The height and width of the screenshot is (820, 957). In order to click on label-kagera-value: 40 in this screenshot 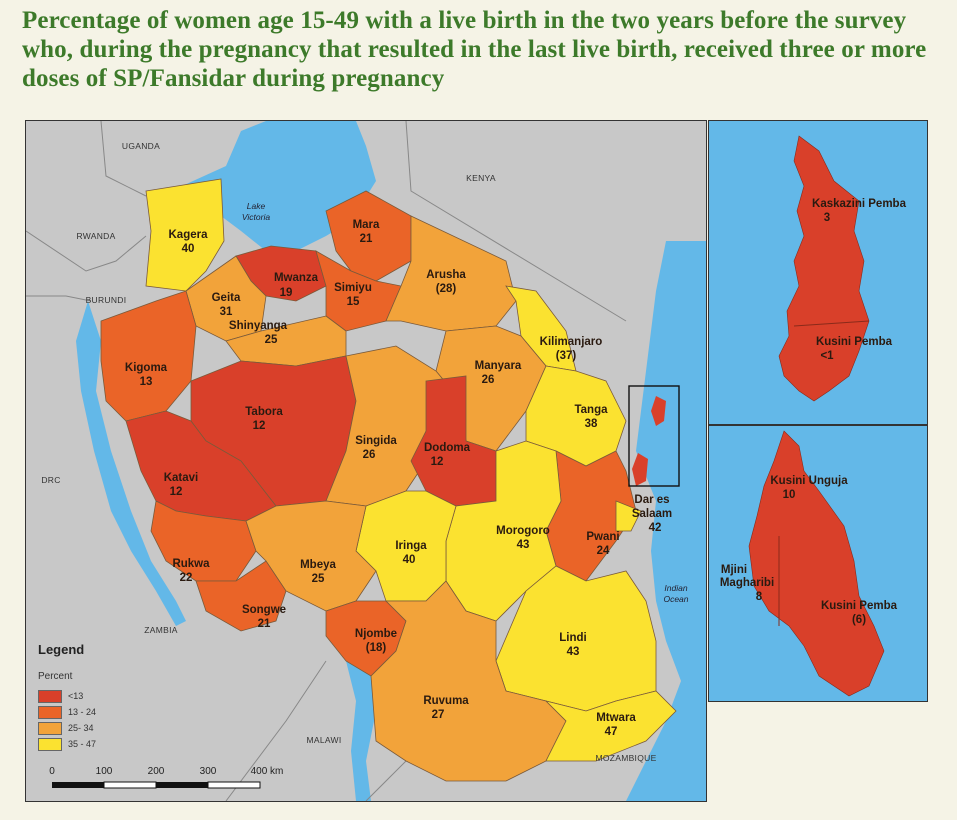, I will do `click(188, 249)`.